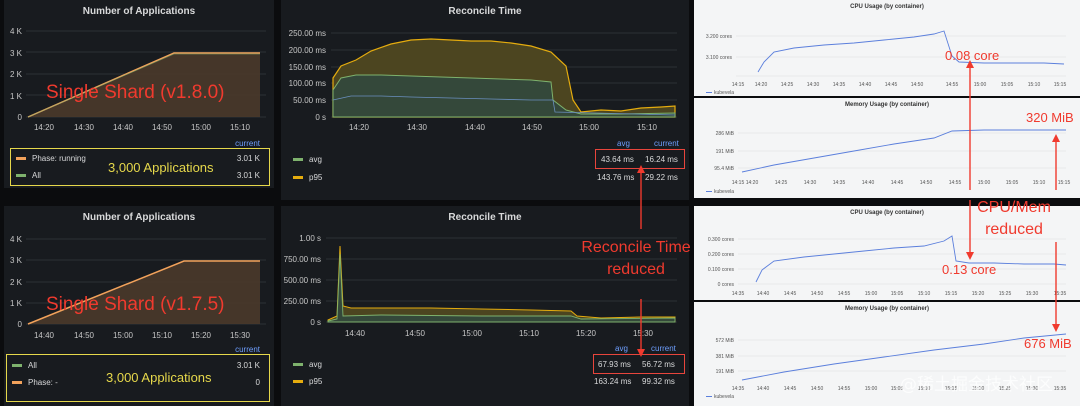 This screenshot has height=406, width=1080. I want to click on apps-line-all, so click(143, 85).